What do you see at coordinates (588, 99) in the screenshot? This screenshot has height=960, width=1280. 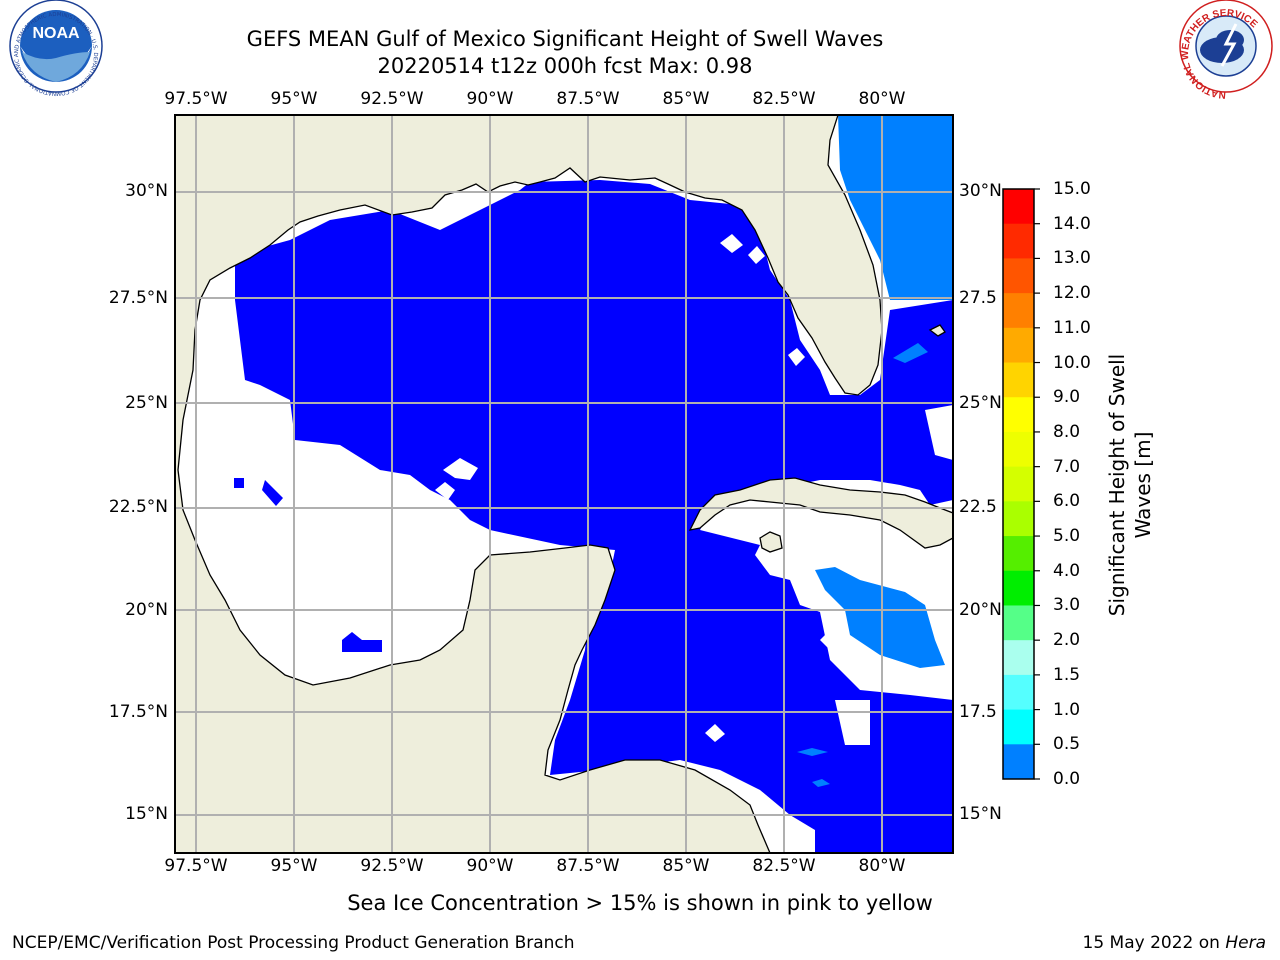 I see `lon-label-top: 87.5°W` at bounding box center [588, 99].